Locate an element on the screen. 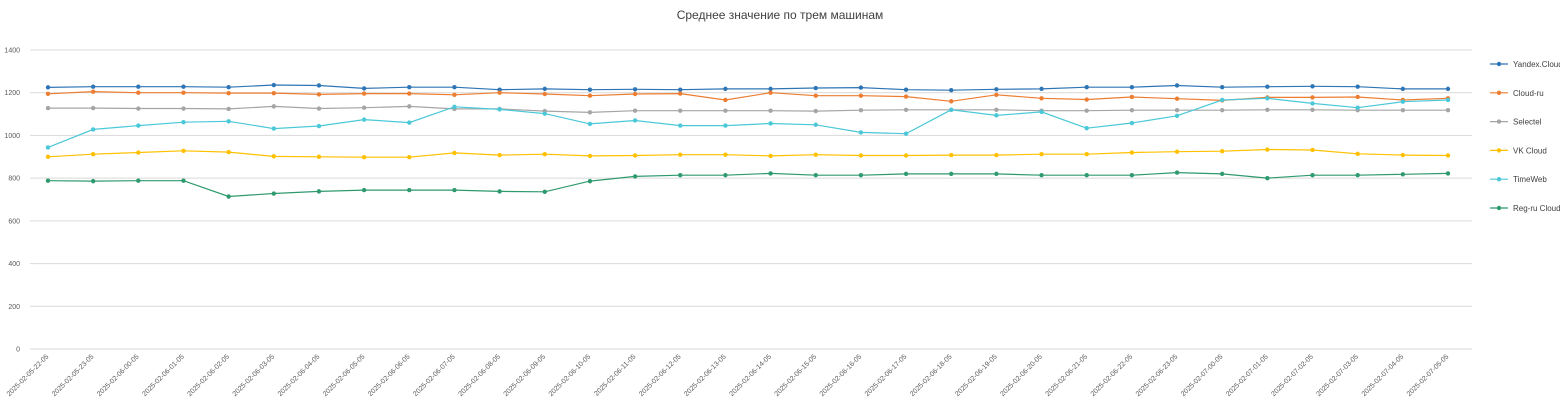 The width and height of the screenshot is (1560, 406). y-axis-tick-labels: 0 200 400 600 800 1000 1200 1400 is located at coordinates (12, 201).